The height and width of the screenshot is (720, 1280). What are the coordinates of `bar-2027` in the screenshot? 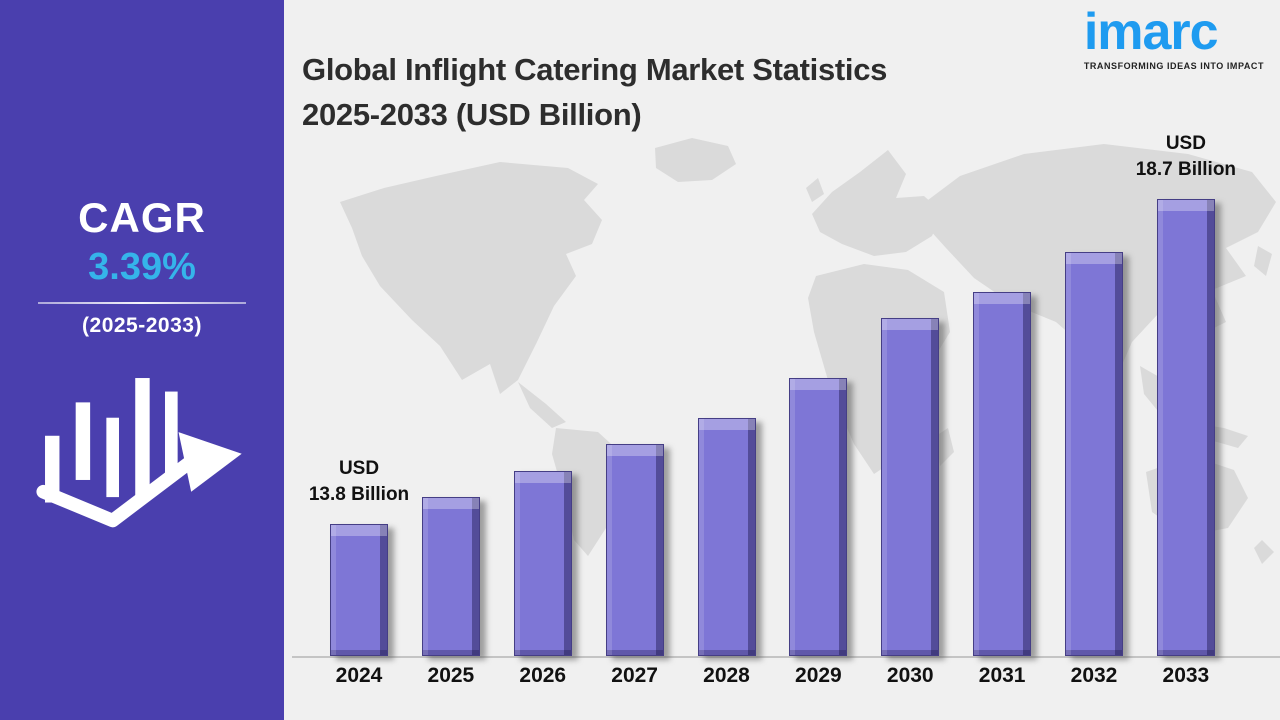 It's located at (634, 550).